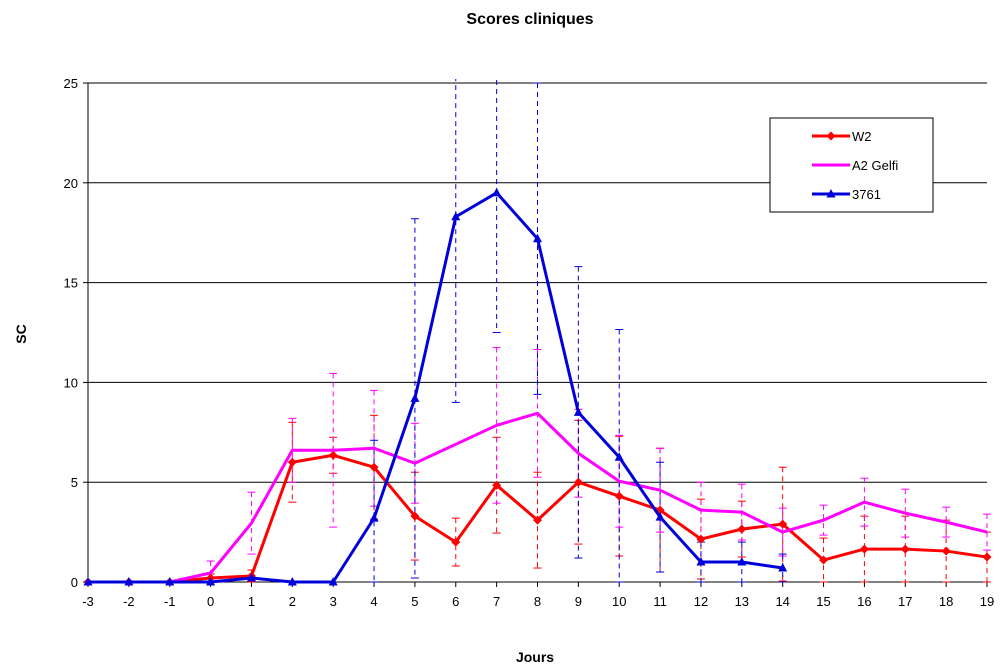 This screenshot has width=1000, height=668. Describe the element at coordinates (701, 601) in the screenshot. I see `x-tick-label: 12` at that location.